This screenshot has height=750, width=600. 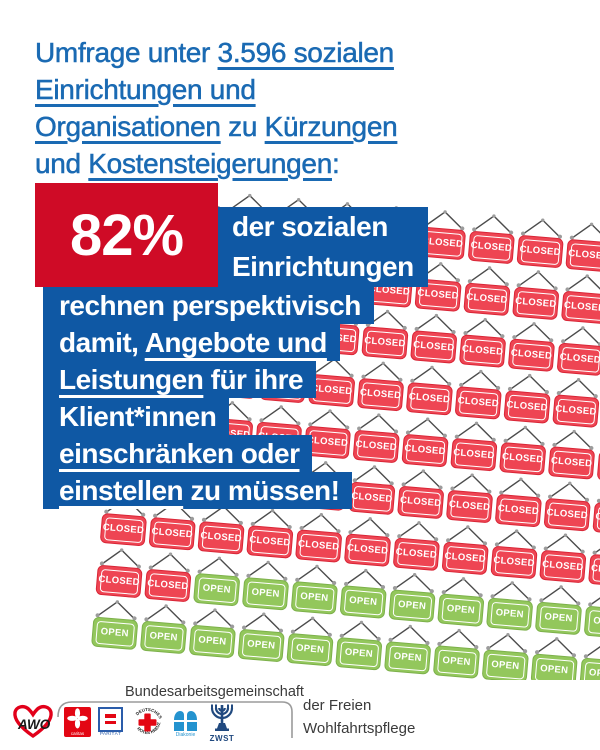 I want to click on svg-text: AWO, so click(x=34, y=724).